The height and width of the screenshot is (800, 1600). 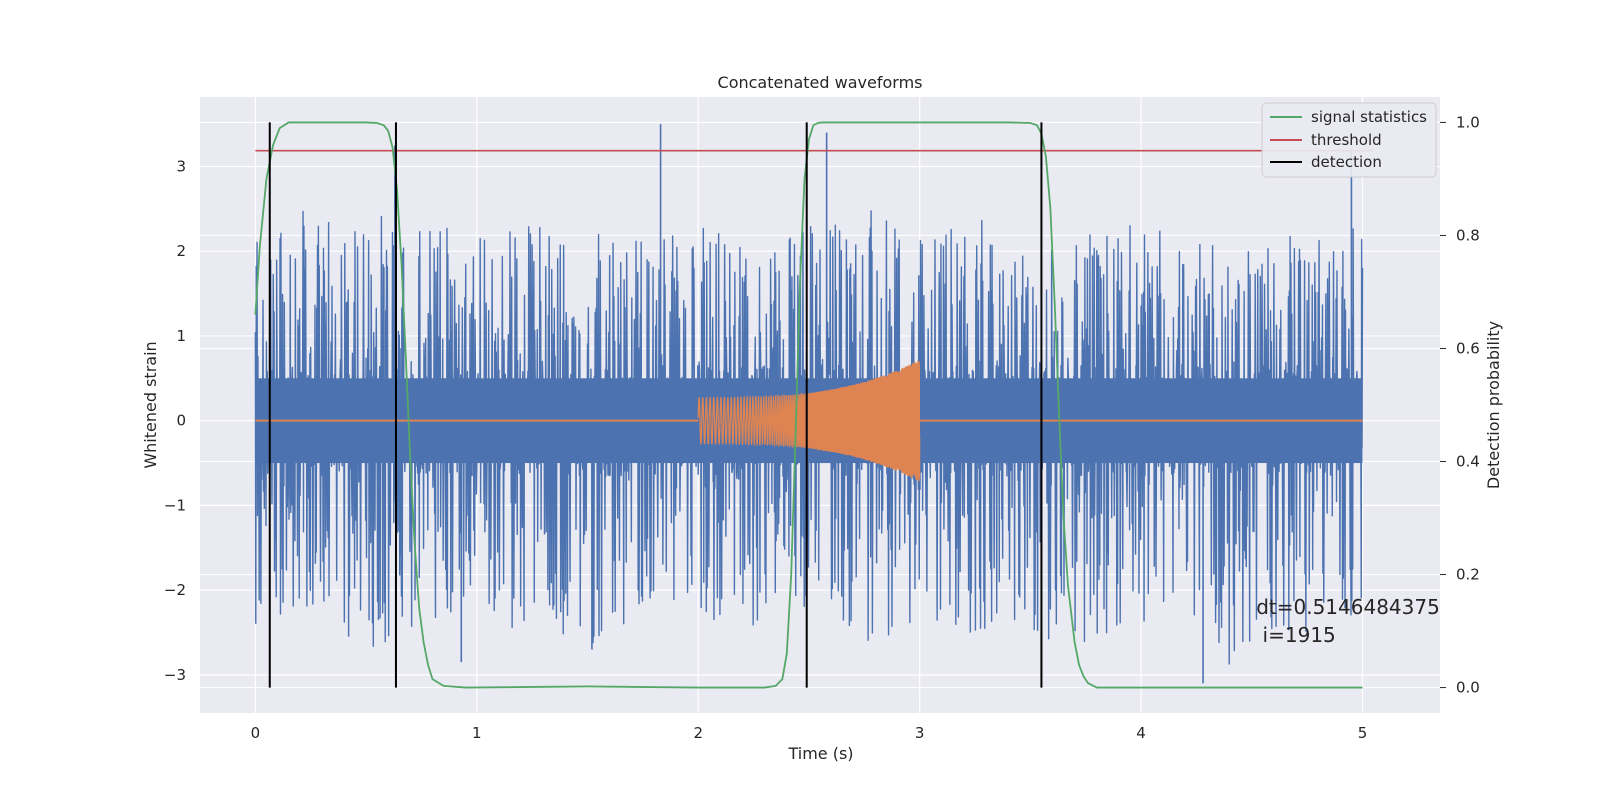 What do you see at coordinates (175, 675) in the screenshot?
I see `y-tick-label-0: −3` at bounding box center [175, 675].